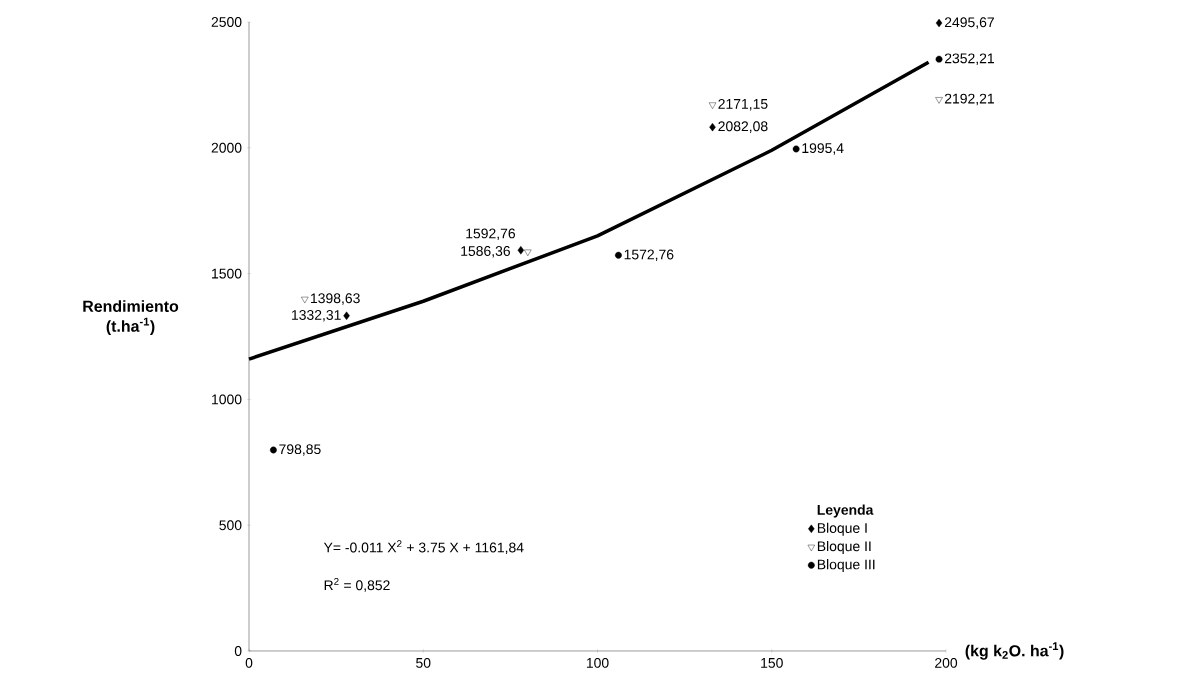 The width and height of the screenshot is (1197, 694). What do you see at coordinates (597, 662) in the screenshot?
I see `x-tick-label: 100` at bounding box center [597, 662].